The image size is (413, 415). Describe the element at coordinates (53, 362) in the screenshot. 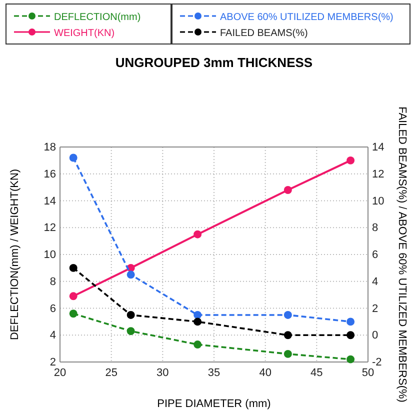

I see `y-tick-label: 2` at that location.